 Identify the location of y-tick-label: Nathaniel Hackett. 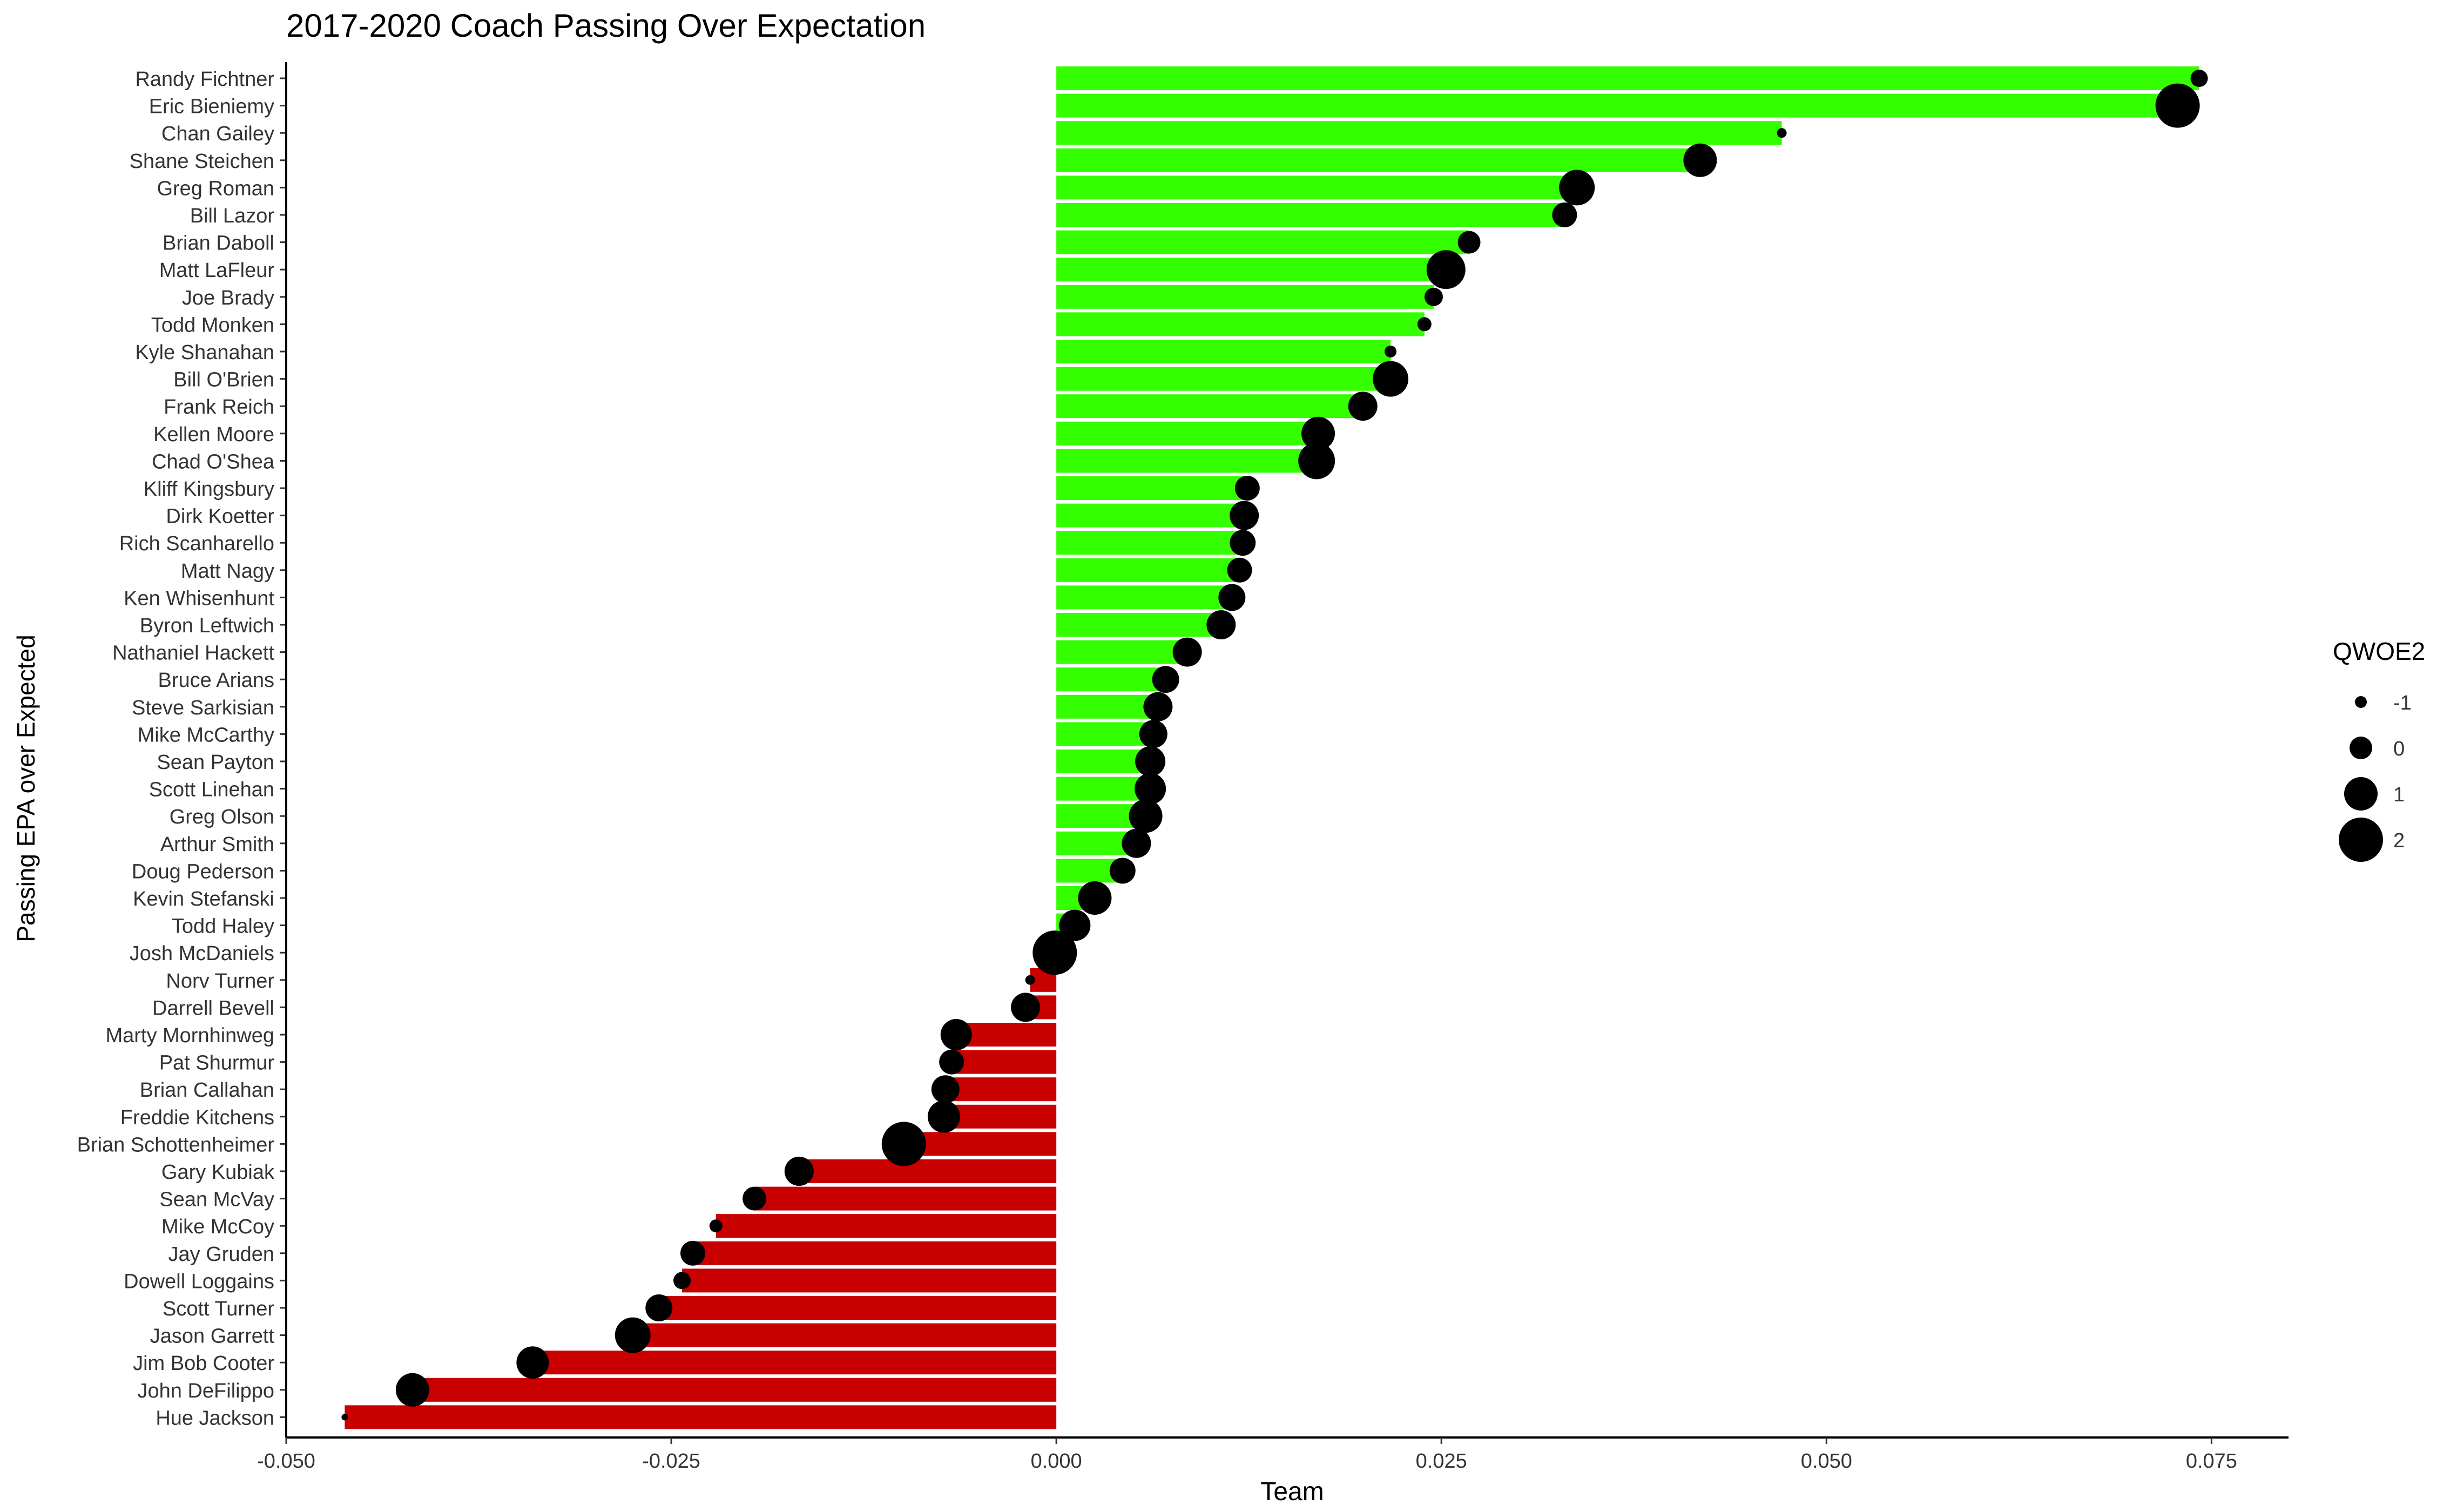
(193, 654).